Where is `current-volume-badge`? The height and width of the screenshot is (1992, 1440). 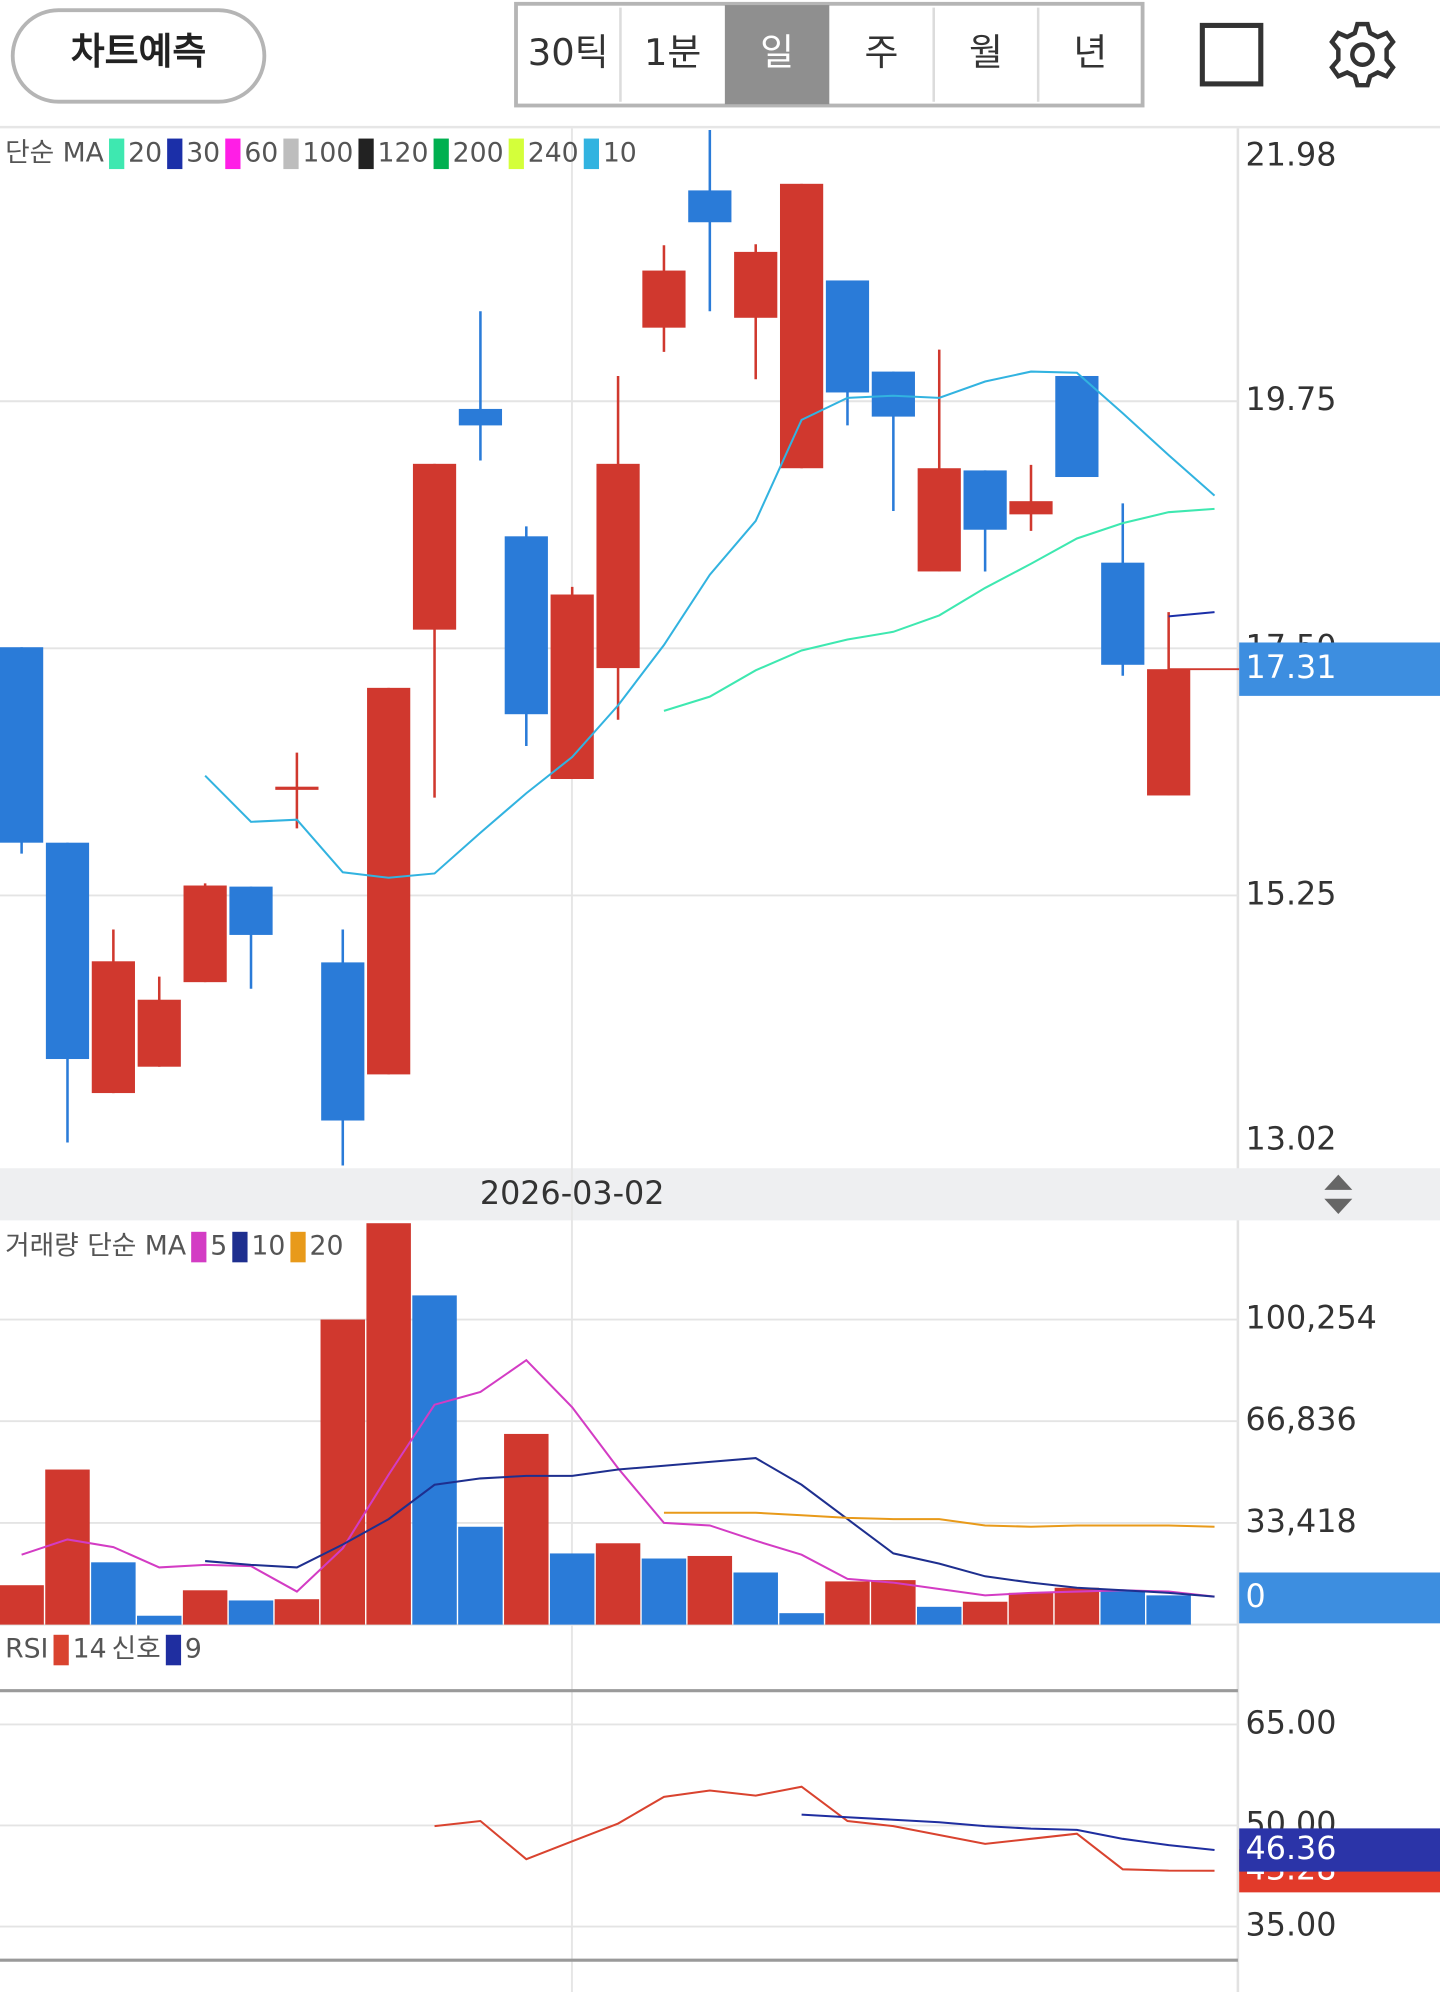 current-volume-badge is located at coordinates (1339, 1598).